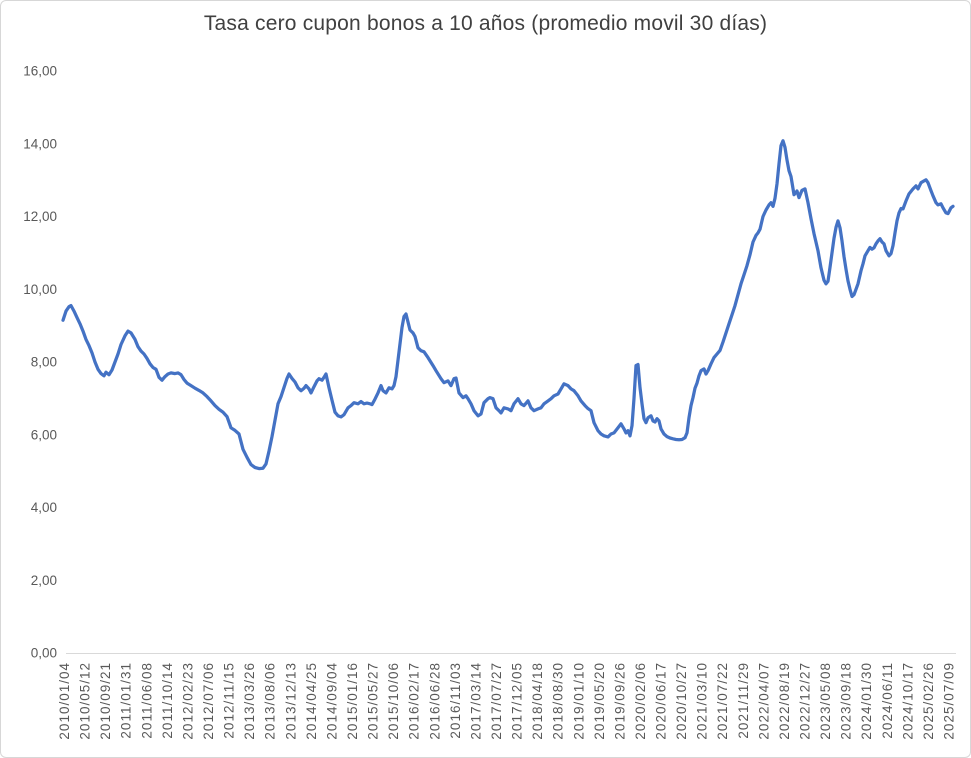 The height and width of the screenshot is (758, 971). I want to click on x-axis-tick-label: 2015/05/27, so click(373, 701).